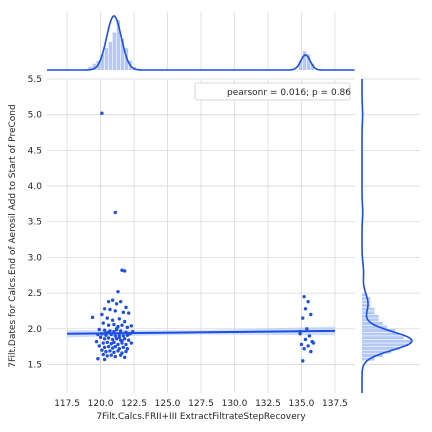  Describe the element at coordinates (289, 93) in the screenshot. I see `legend-text: pearsonr = 0.016; p = 0.86` at that location.